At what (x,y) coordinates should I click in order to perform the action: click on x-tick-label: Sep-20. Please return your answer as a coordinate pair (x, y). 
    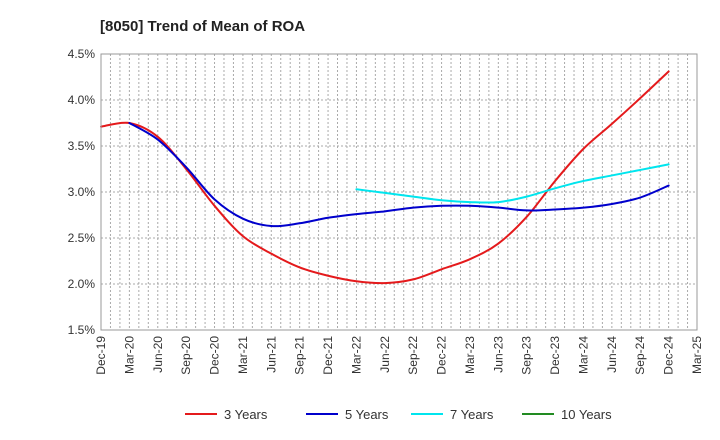
    Looking at the image, I should click on (186, 355).